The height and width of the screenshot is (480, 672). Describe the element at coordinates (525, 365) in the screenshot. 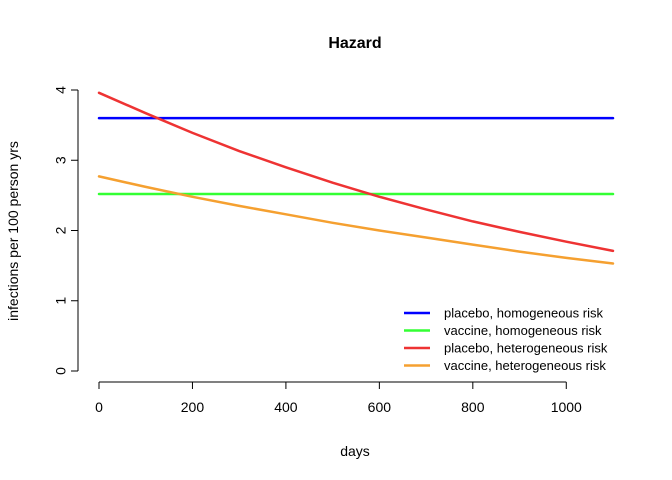

I see `legend-label: vaccine, heterogeneous risk` at that location.